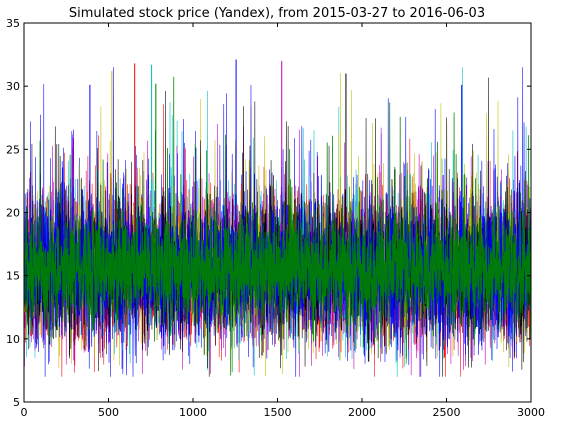 The width and height of the screenshot is (579, 440). Describe the element at coordinates (108, 412) in the screenshot. I see `x-tick-label-500: 500` at that location.